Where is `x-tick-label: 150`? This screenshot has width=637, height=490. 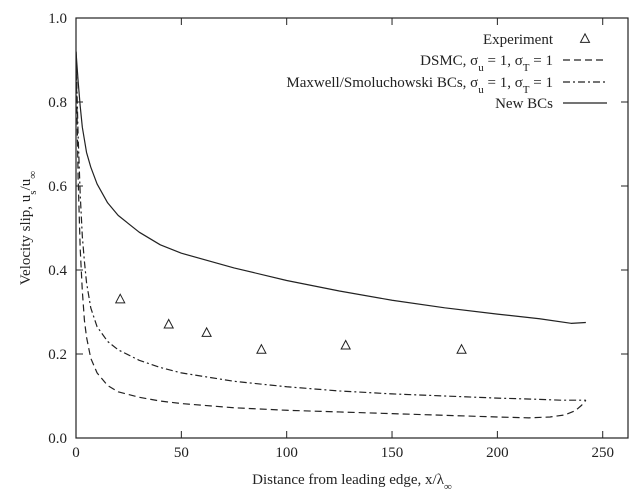 x-tick-label: 150 is located at coordinates (392, 453).